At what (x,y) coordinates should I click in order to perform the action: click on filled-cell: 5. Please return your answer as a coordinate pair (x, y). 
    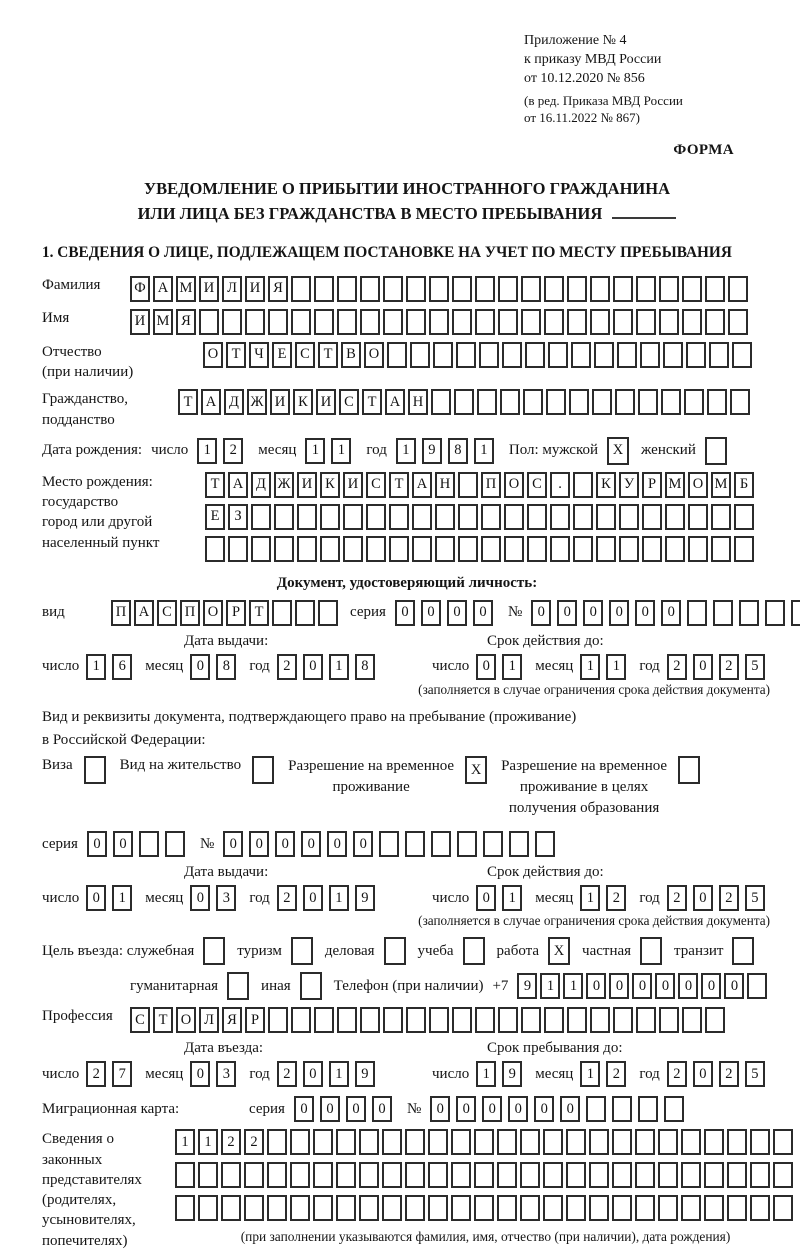
    Looking at the image, I should click on (754, 666).